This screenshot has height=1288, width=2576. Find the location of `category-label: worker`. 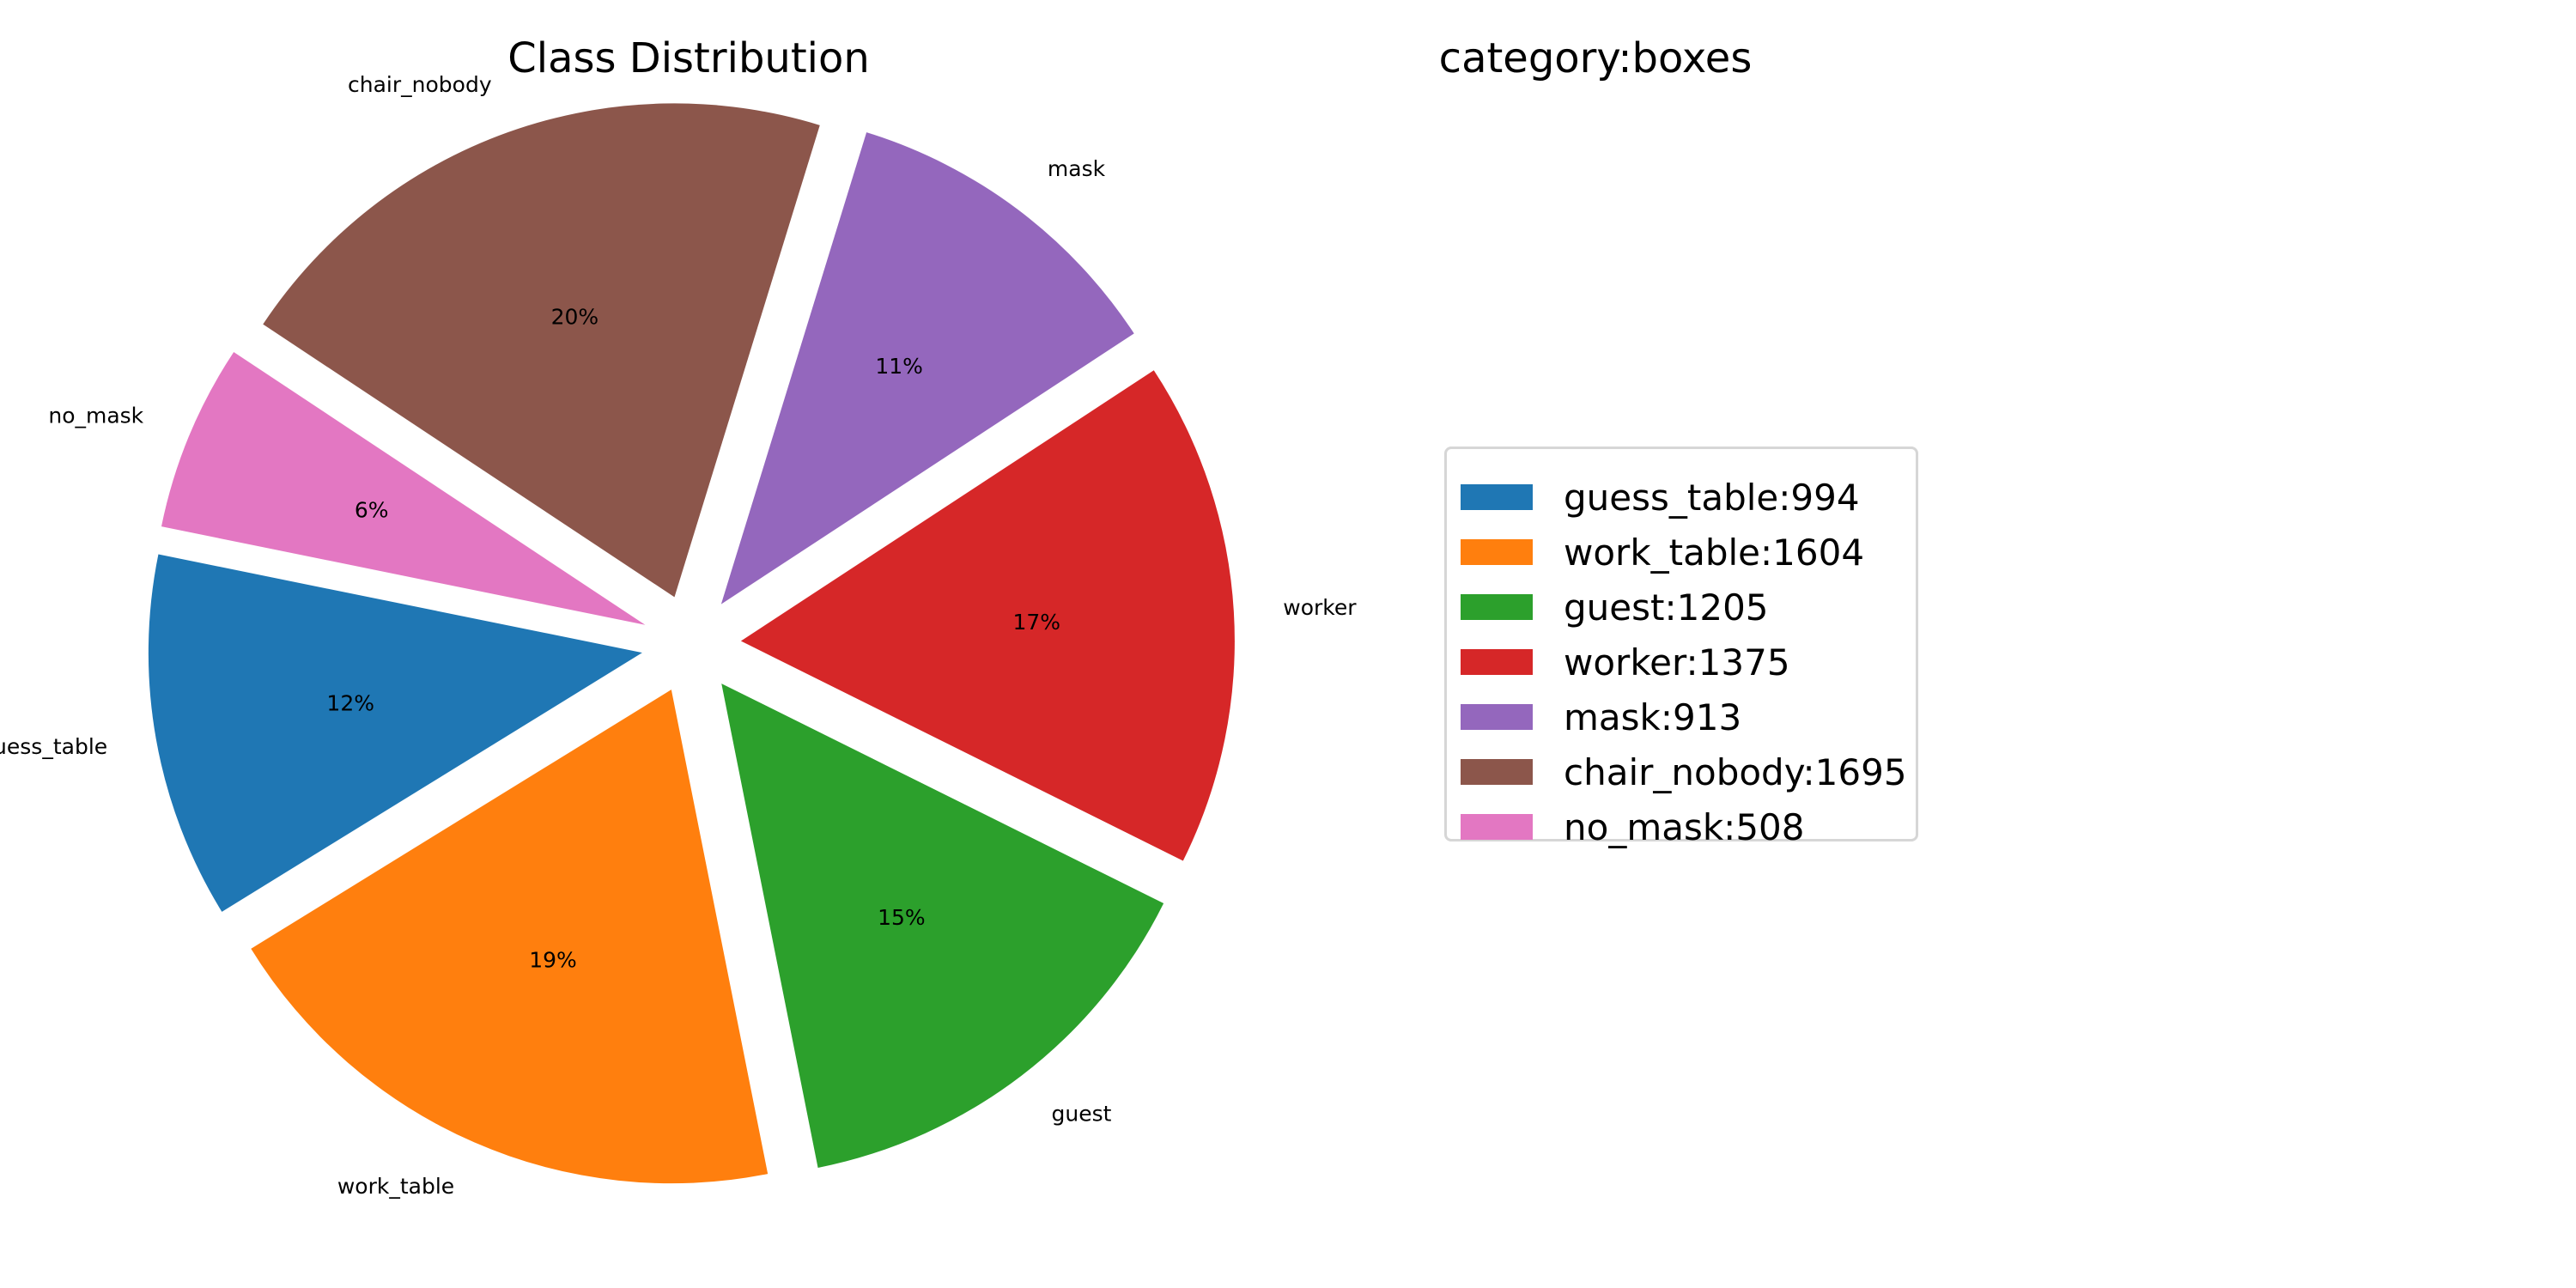

category-label: worker is located at coordinates (1320, 607).